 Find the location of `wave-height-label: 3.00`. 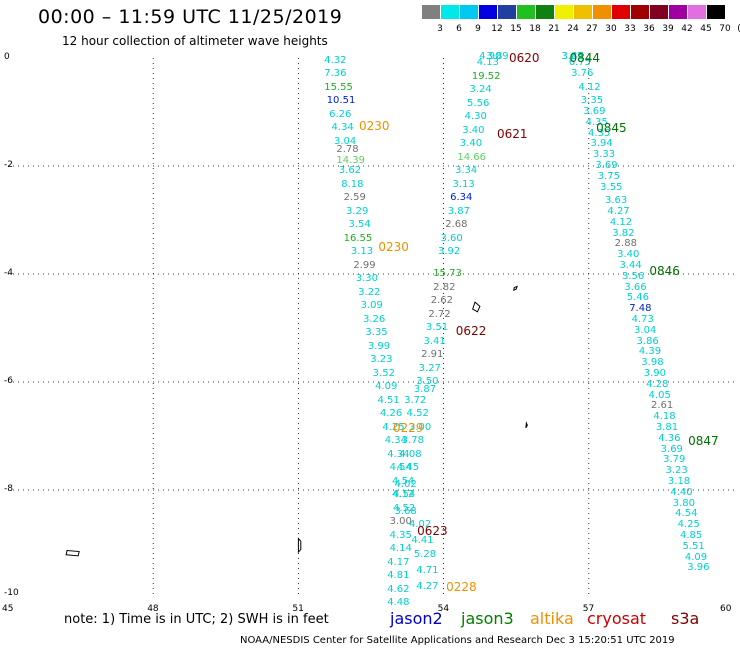

wave-height-label: 3.00 is located at coordinates (400, 522).